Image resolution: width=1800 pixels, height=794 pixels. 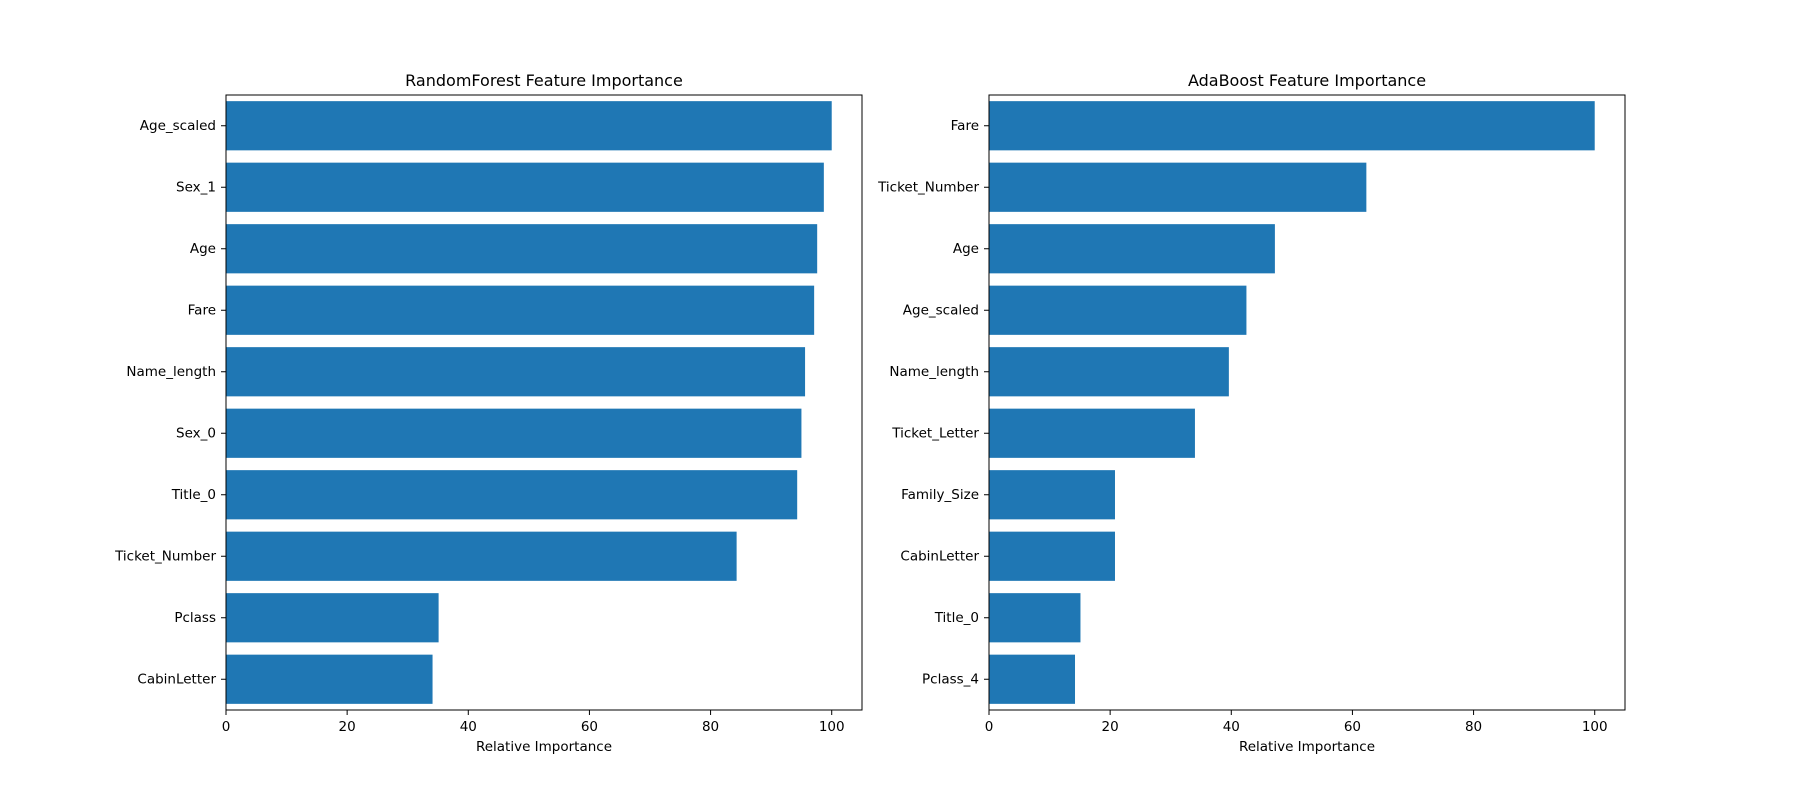 I want to click on y-tick-label: Family_Size, so click(x=940, y=495).